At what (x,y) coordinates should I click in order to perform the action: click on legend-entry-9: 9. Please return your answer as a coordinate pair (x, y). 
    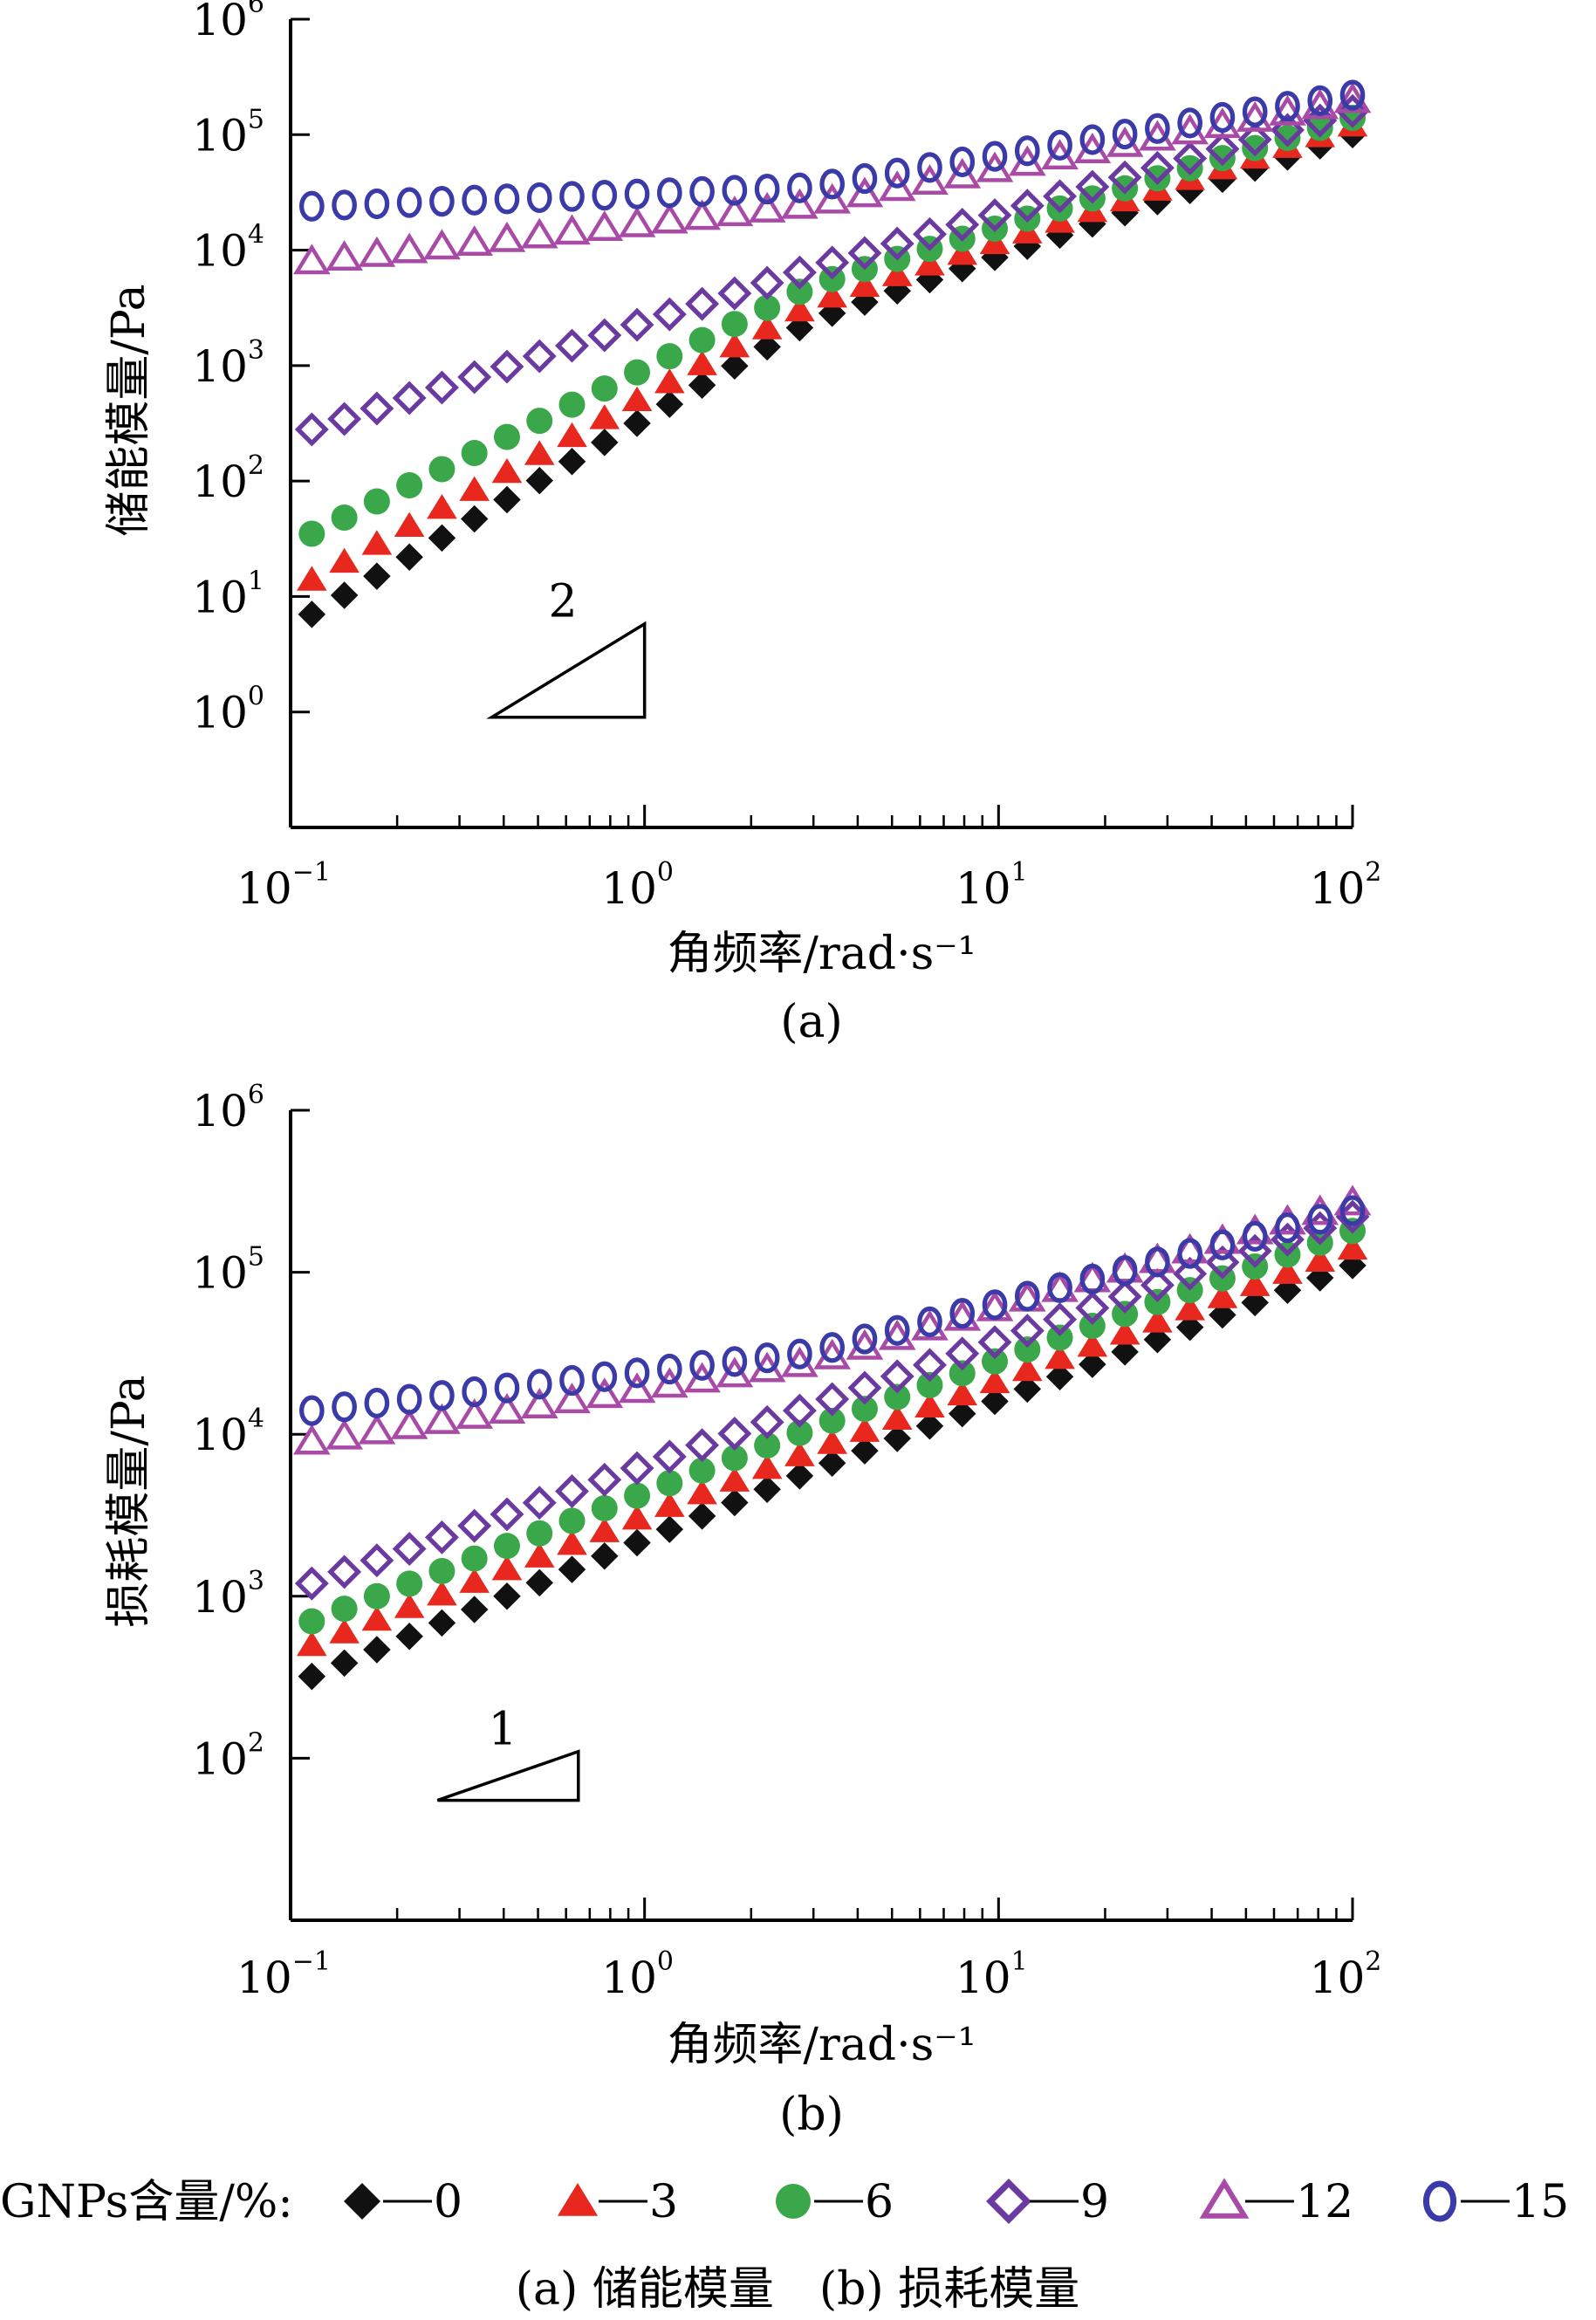
    Looking at the image, I should click on (1048, 2202).